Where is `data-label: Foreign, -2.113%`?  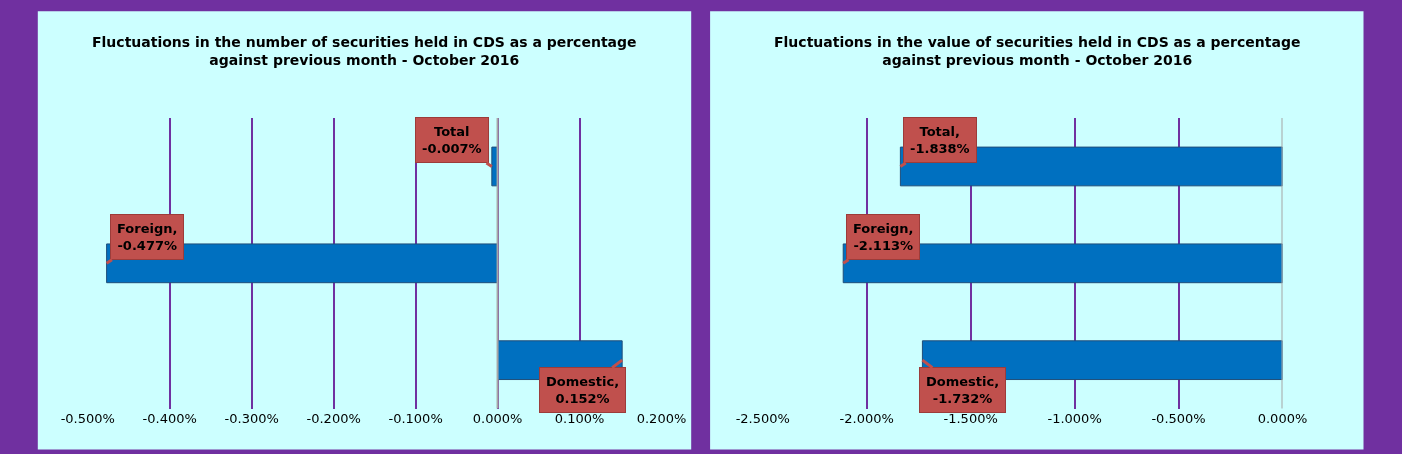
data-label: Foreign, -2.113% is located at coordinates (883, 237).